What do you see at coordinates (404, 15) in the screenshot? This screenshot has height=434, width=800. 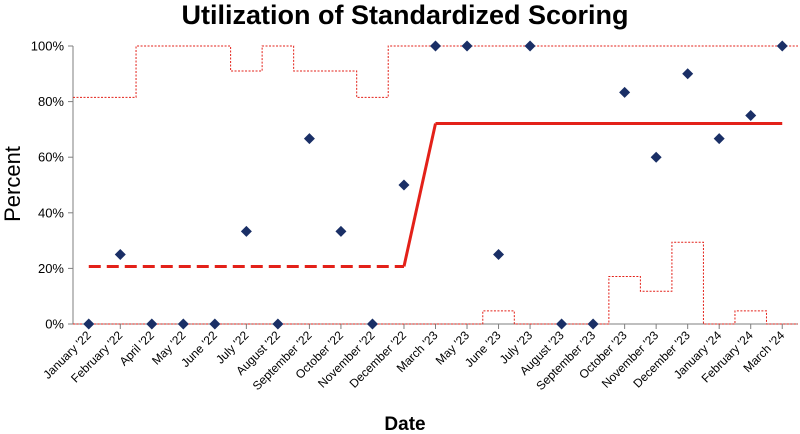 I see `chart-title: Utilization of Standardized Scoring` at bounding box center [404, 15].